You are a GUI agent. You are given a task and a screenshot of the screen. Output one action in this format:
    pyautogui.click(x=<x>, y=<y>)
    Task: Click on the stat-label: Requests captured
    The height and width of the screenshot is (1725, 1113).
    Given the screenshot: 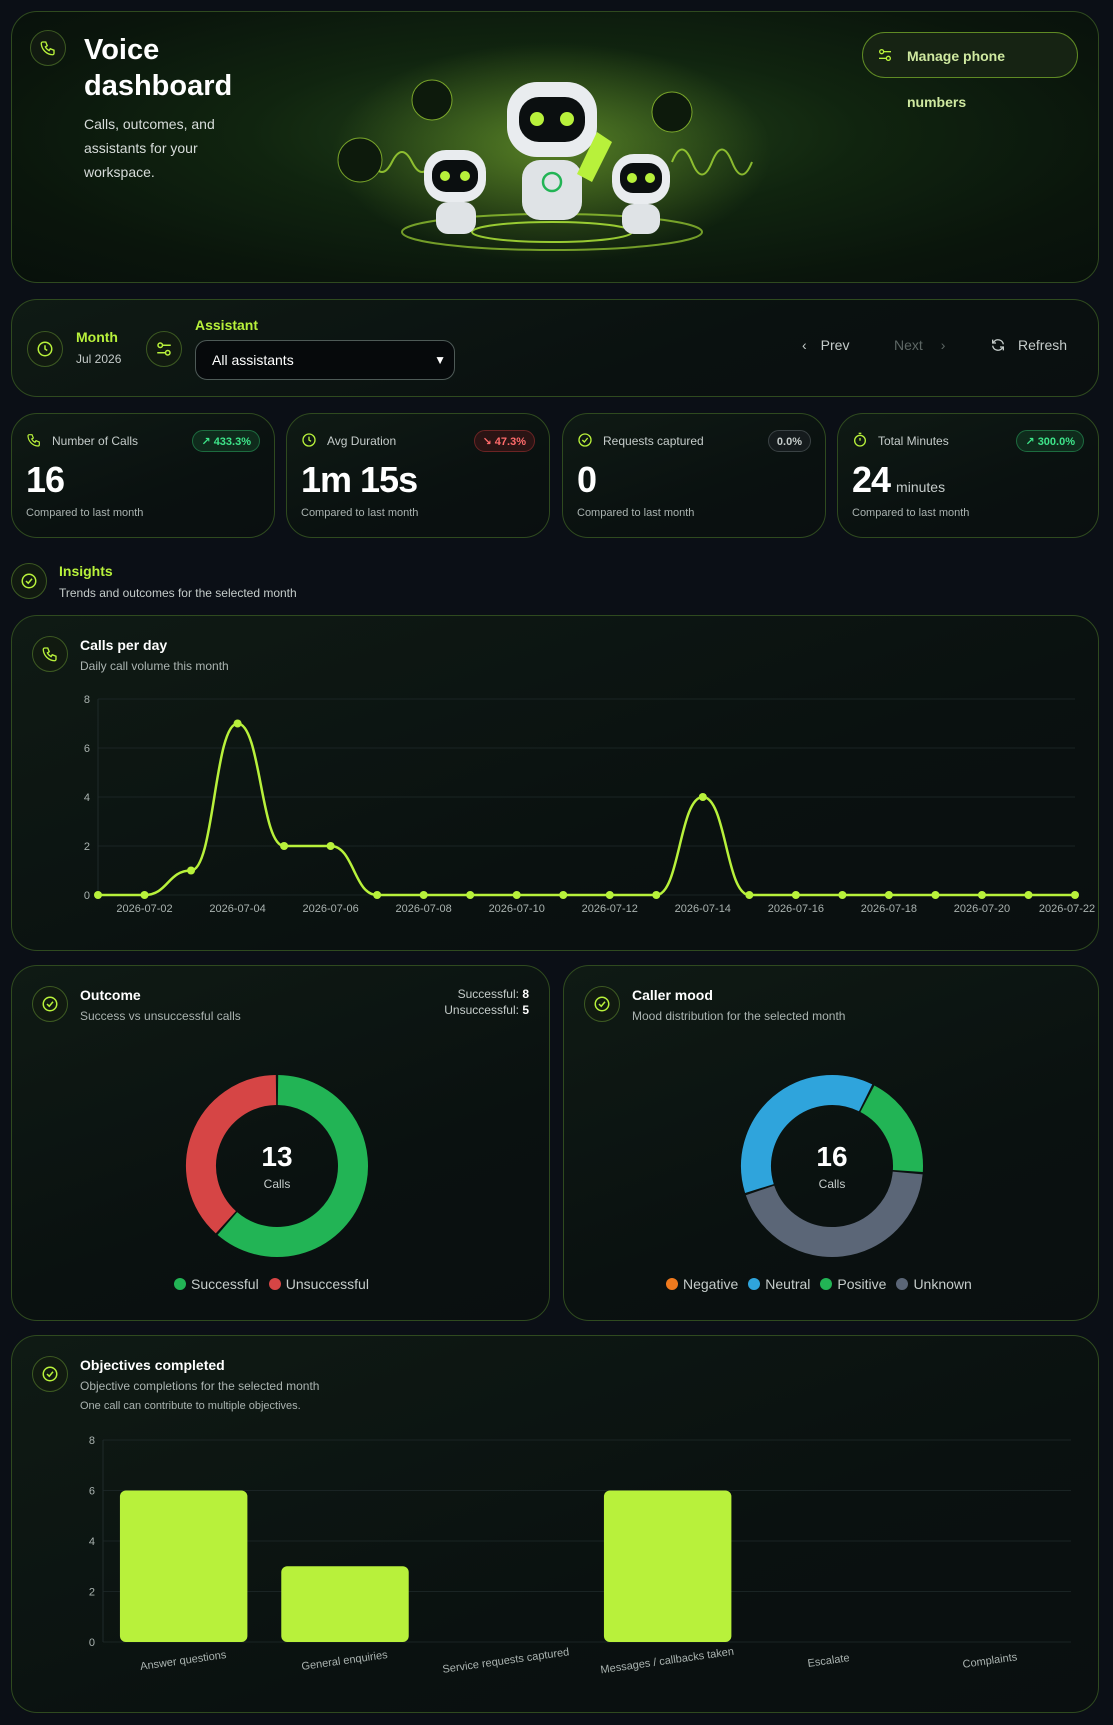 What is the action you would take?
    pyautogui.click(x=653, y=441)
    